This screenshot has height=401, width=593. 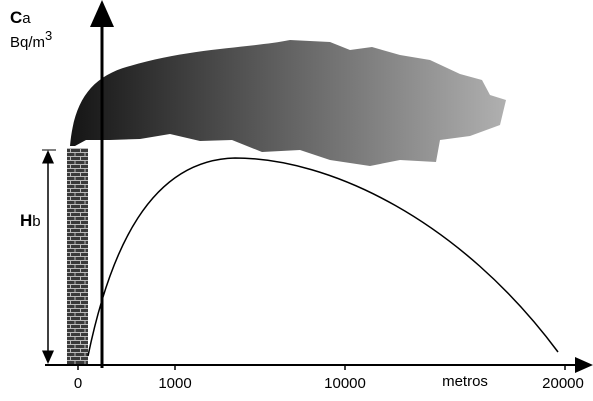 I want to click on unit-exponent: 3, so click(x=48, y=35).